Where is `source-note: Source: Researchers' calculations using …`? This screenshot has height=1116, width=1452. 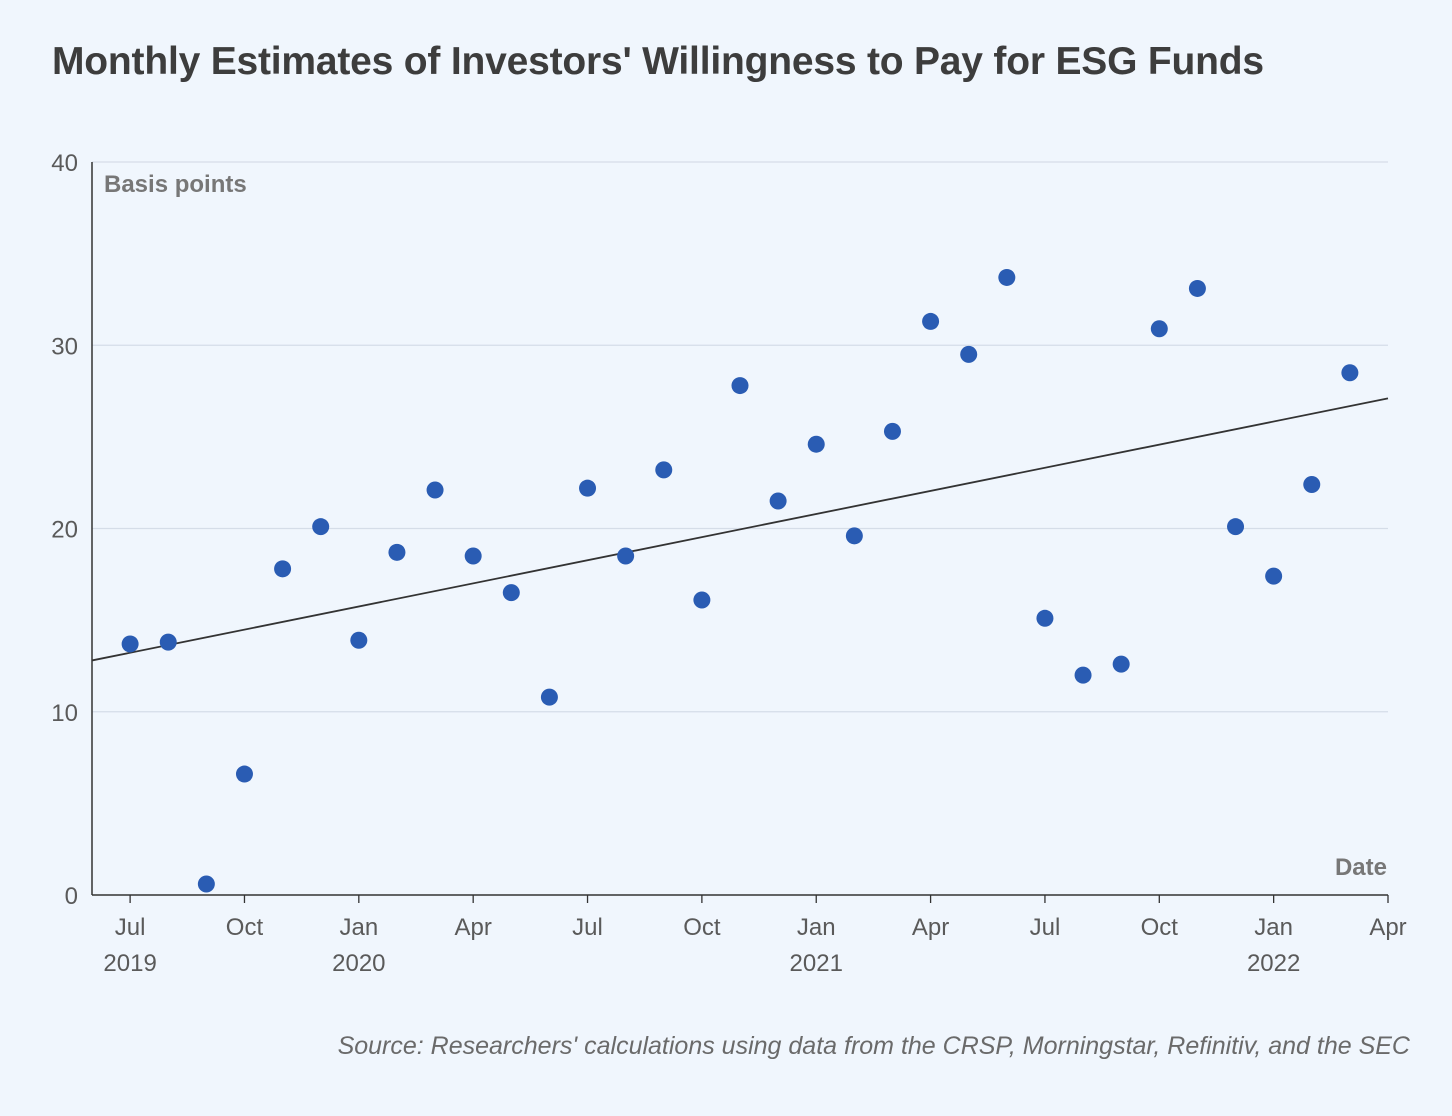 source-note: Source: Researchers' calculations using … is located at coordinates (873, 1046).